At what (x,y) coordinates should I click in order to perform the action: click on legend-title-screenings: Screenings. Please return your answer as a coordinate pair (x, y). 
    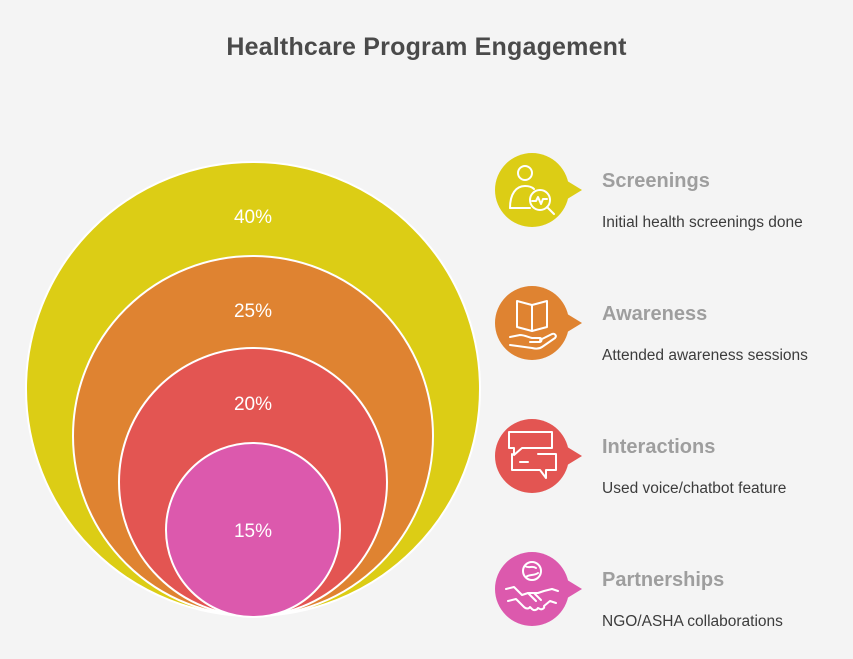
    Looking at the image, I should click on (656, 181).